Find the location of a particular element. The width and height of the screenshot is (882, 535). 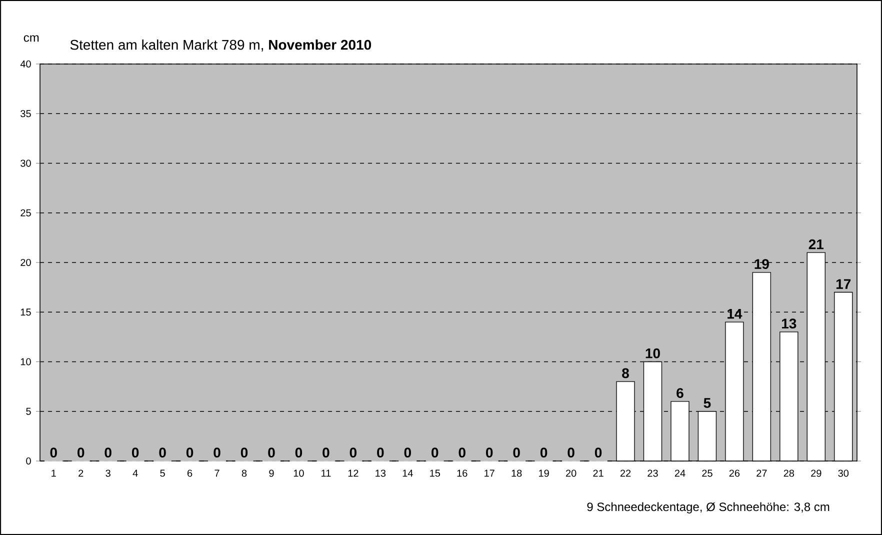

x-tick-label: 22 is located at coordinates (625, 473).